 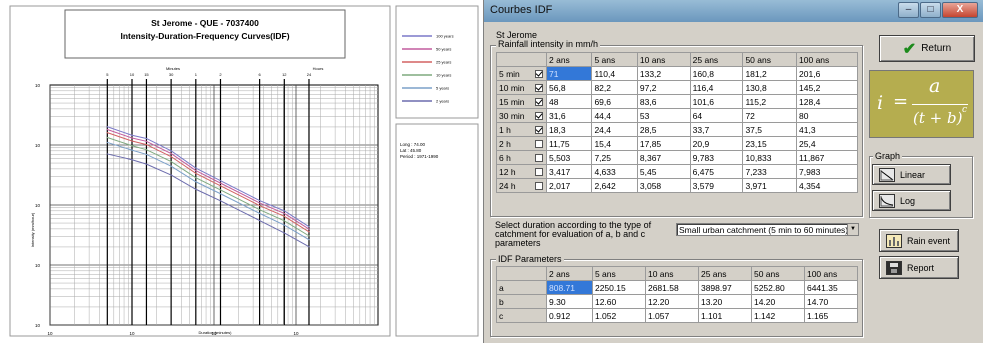 I want to click on params-cell: 1.052, so click(x=618, y=315).